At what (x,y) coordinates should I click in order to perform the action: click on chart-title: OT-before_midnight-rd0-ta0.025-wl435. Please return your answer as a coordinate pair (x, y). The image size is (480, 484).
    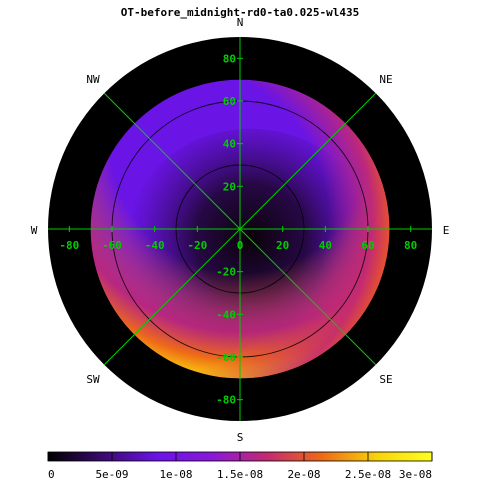
    Looking at the image, I should click on (240, 12).